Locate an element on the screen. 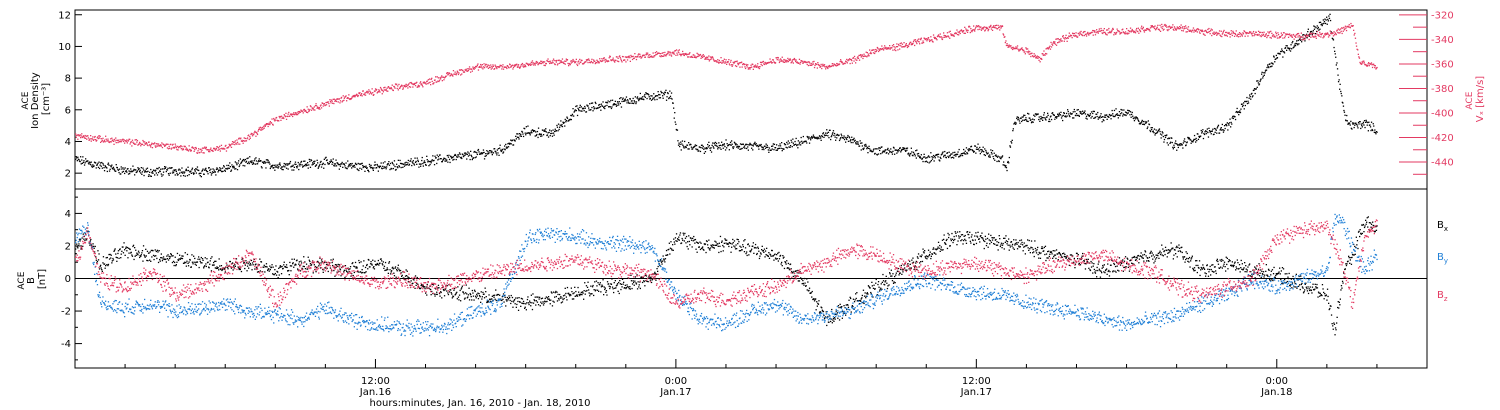 Image resolution: width=1500 pixels, height=410 pixels. b-ylabel-line-1: ACE is located at coordinates (22, 280).